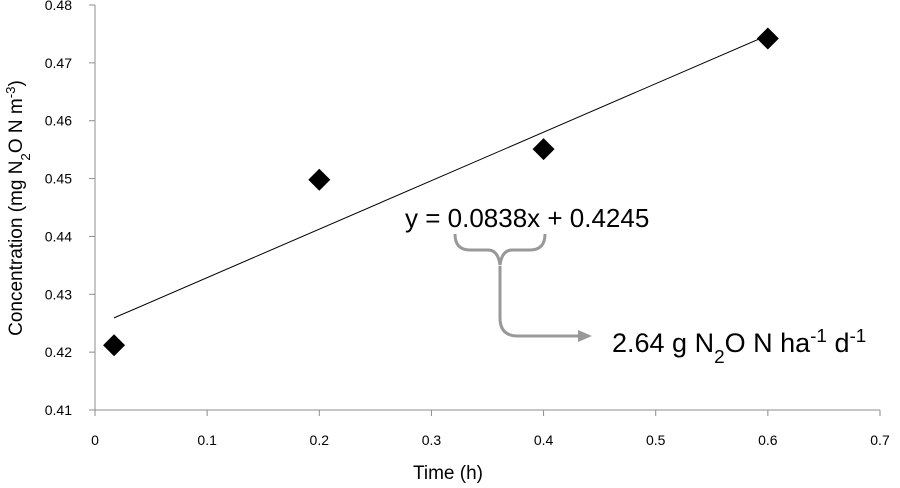 The width and height of the screenshot is (900, 488). What do you see at coordinates (838, 343) in the screenshot?
I see `rate-label-part: d` at bounding box center [838, 343].